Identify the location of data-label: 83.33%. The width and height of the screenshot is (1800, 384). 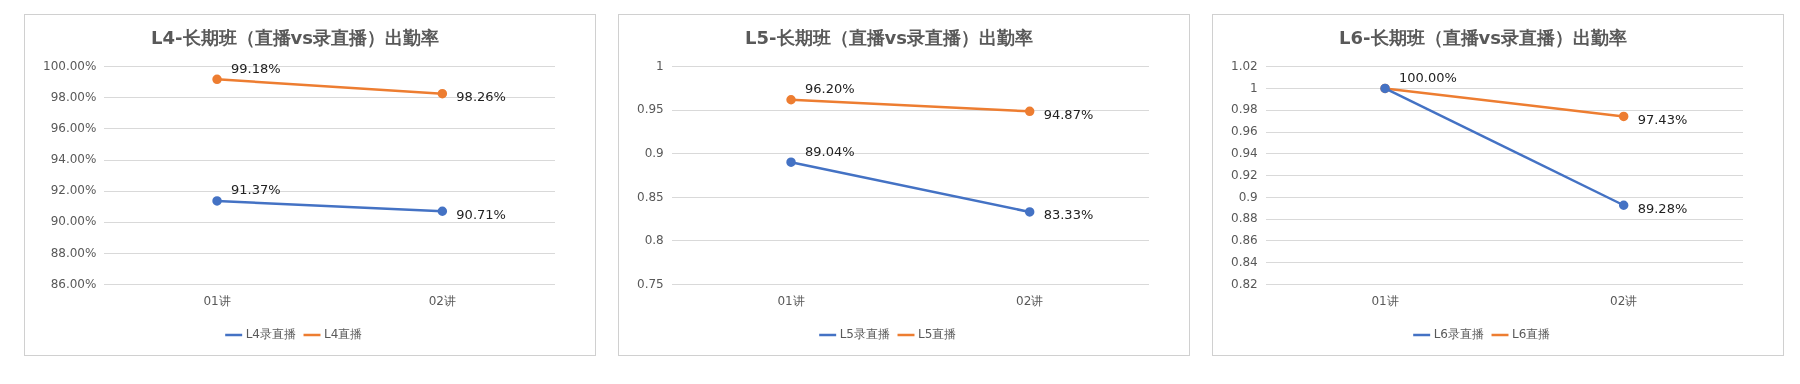
(1068, 215).